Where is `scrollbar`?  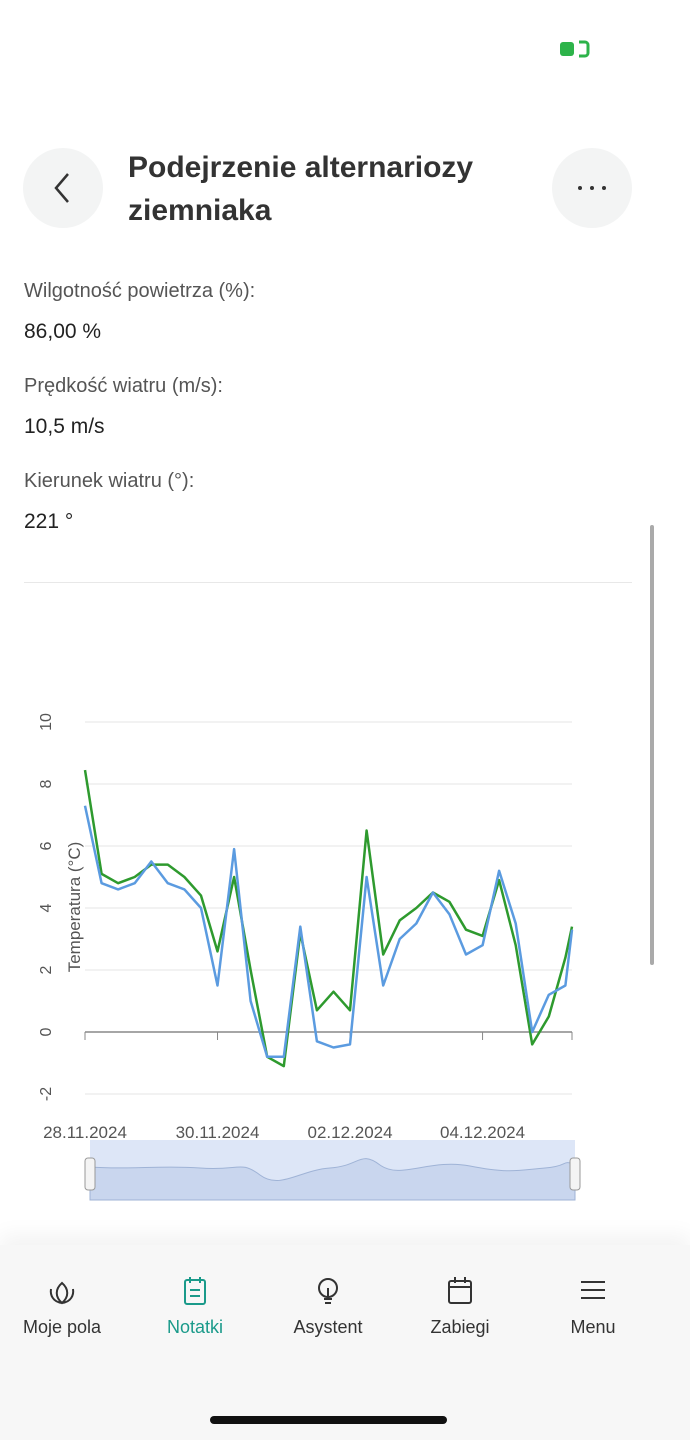
scrollbar is located at coordinates (652, 745).